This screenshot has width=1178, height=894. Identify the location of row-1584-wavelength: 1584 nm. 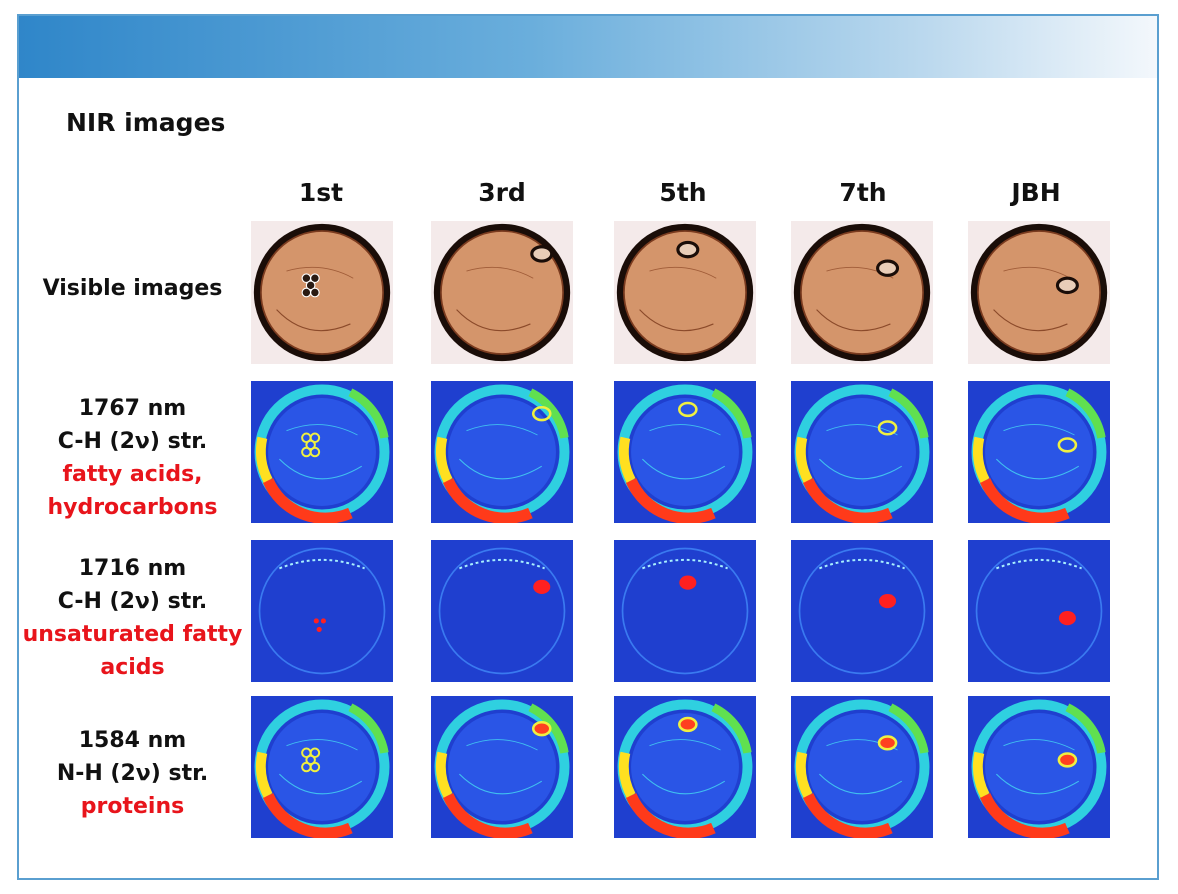
(132, 740).